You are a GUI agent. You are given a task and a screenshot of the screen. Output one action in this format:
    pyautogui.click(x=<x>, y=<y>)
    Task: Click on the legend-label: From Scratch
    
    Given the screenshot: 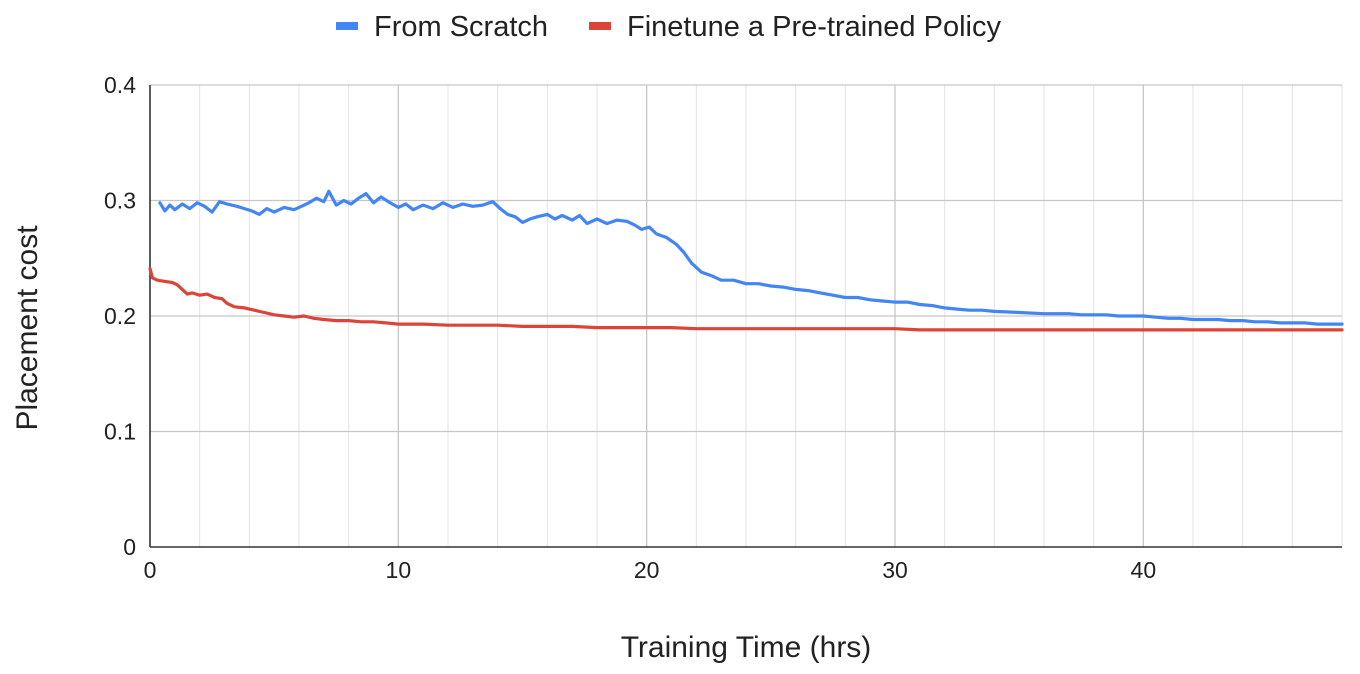 What is the action you would take?
    pyautogui.click(x=461, y=27)
    